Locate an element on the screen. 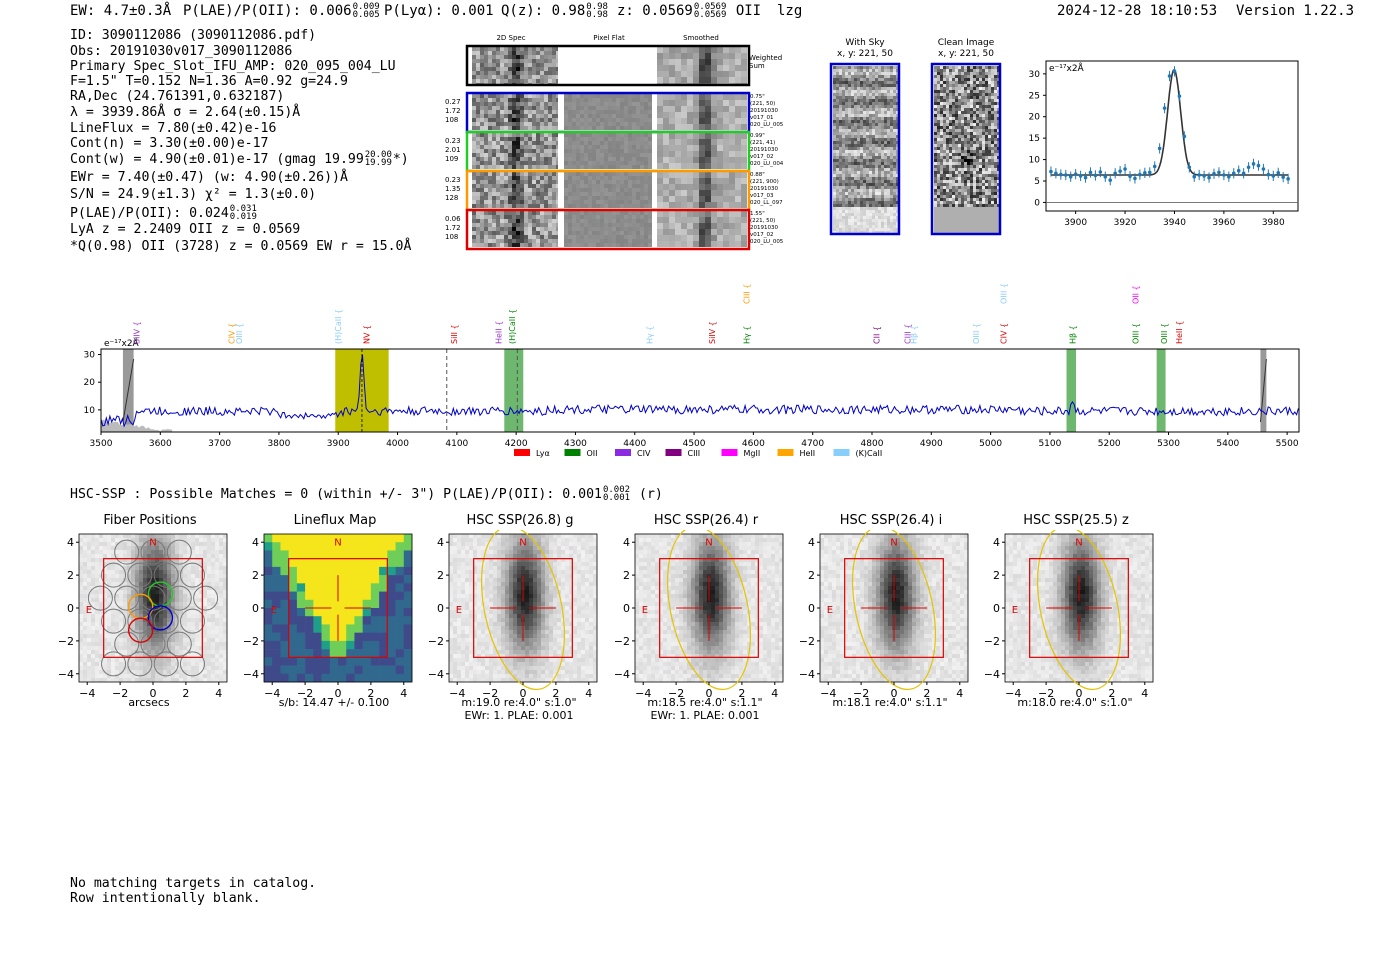 The width and height of the screenshot is (1400, 953). cutout-row-right-0: 0.75" (221, 50) 20191030 v017_01 020_LU_005 is located at coordinates (766, 111).